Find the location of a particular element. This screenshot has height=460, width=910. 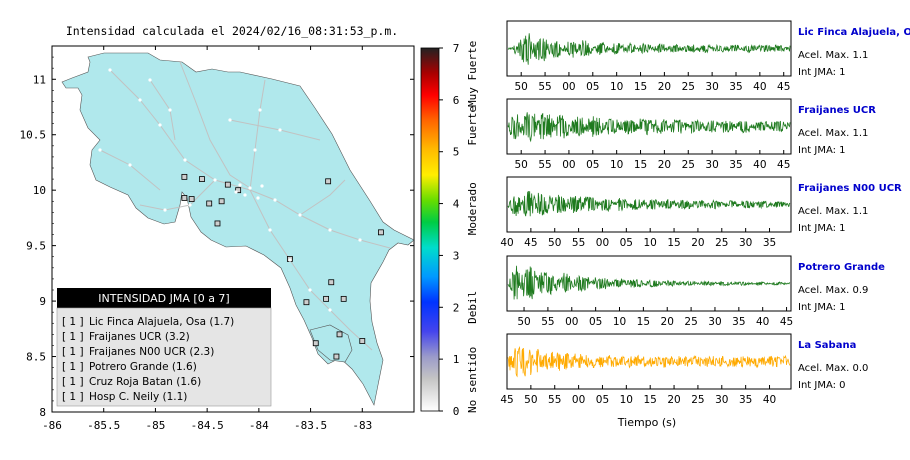

colorbar-category-label: No sentido is located at coordinates (472, 380).